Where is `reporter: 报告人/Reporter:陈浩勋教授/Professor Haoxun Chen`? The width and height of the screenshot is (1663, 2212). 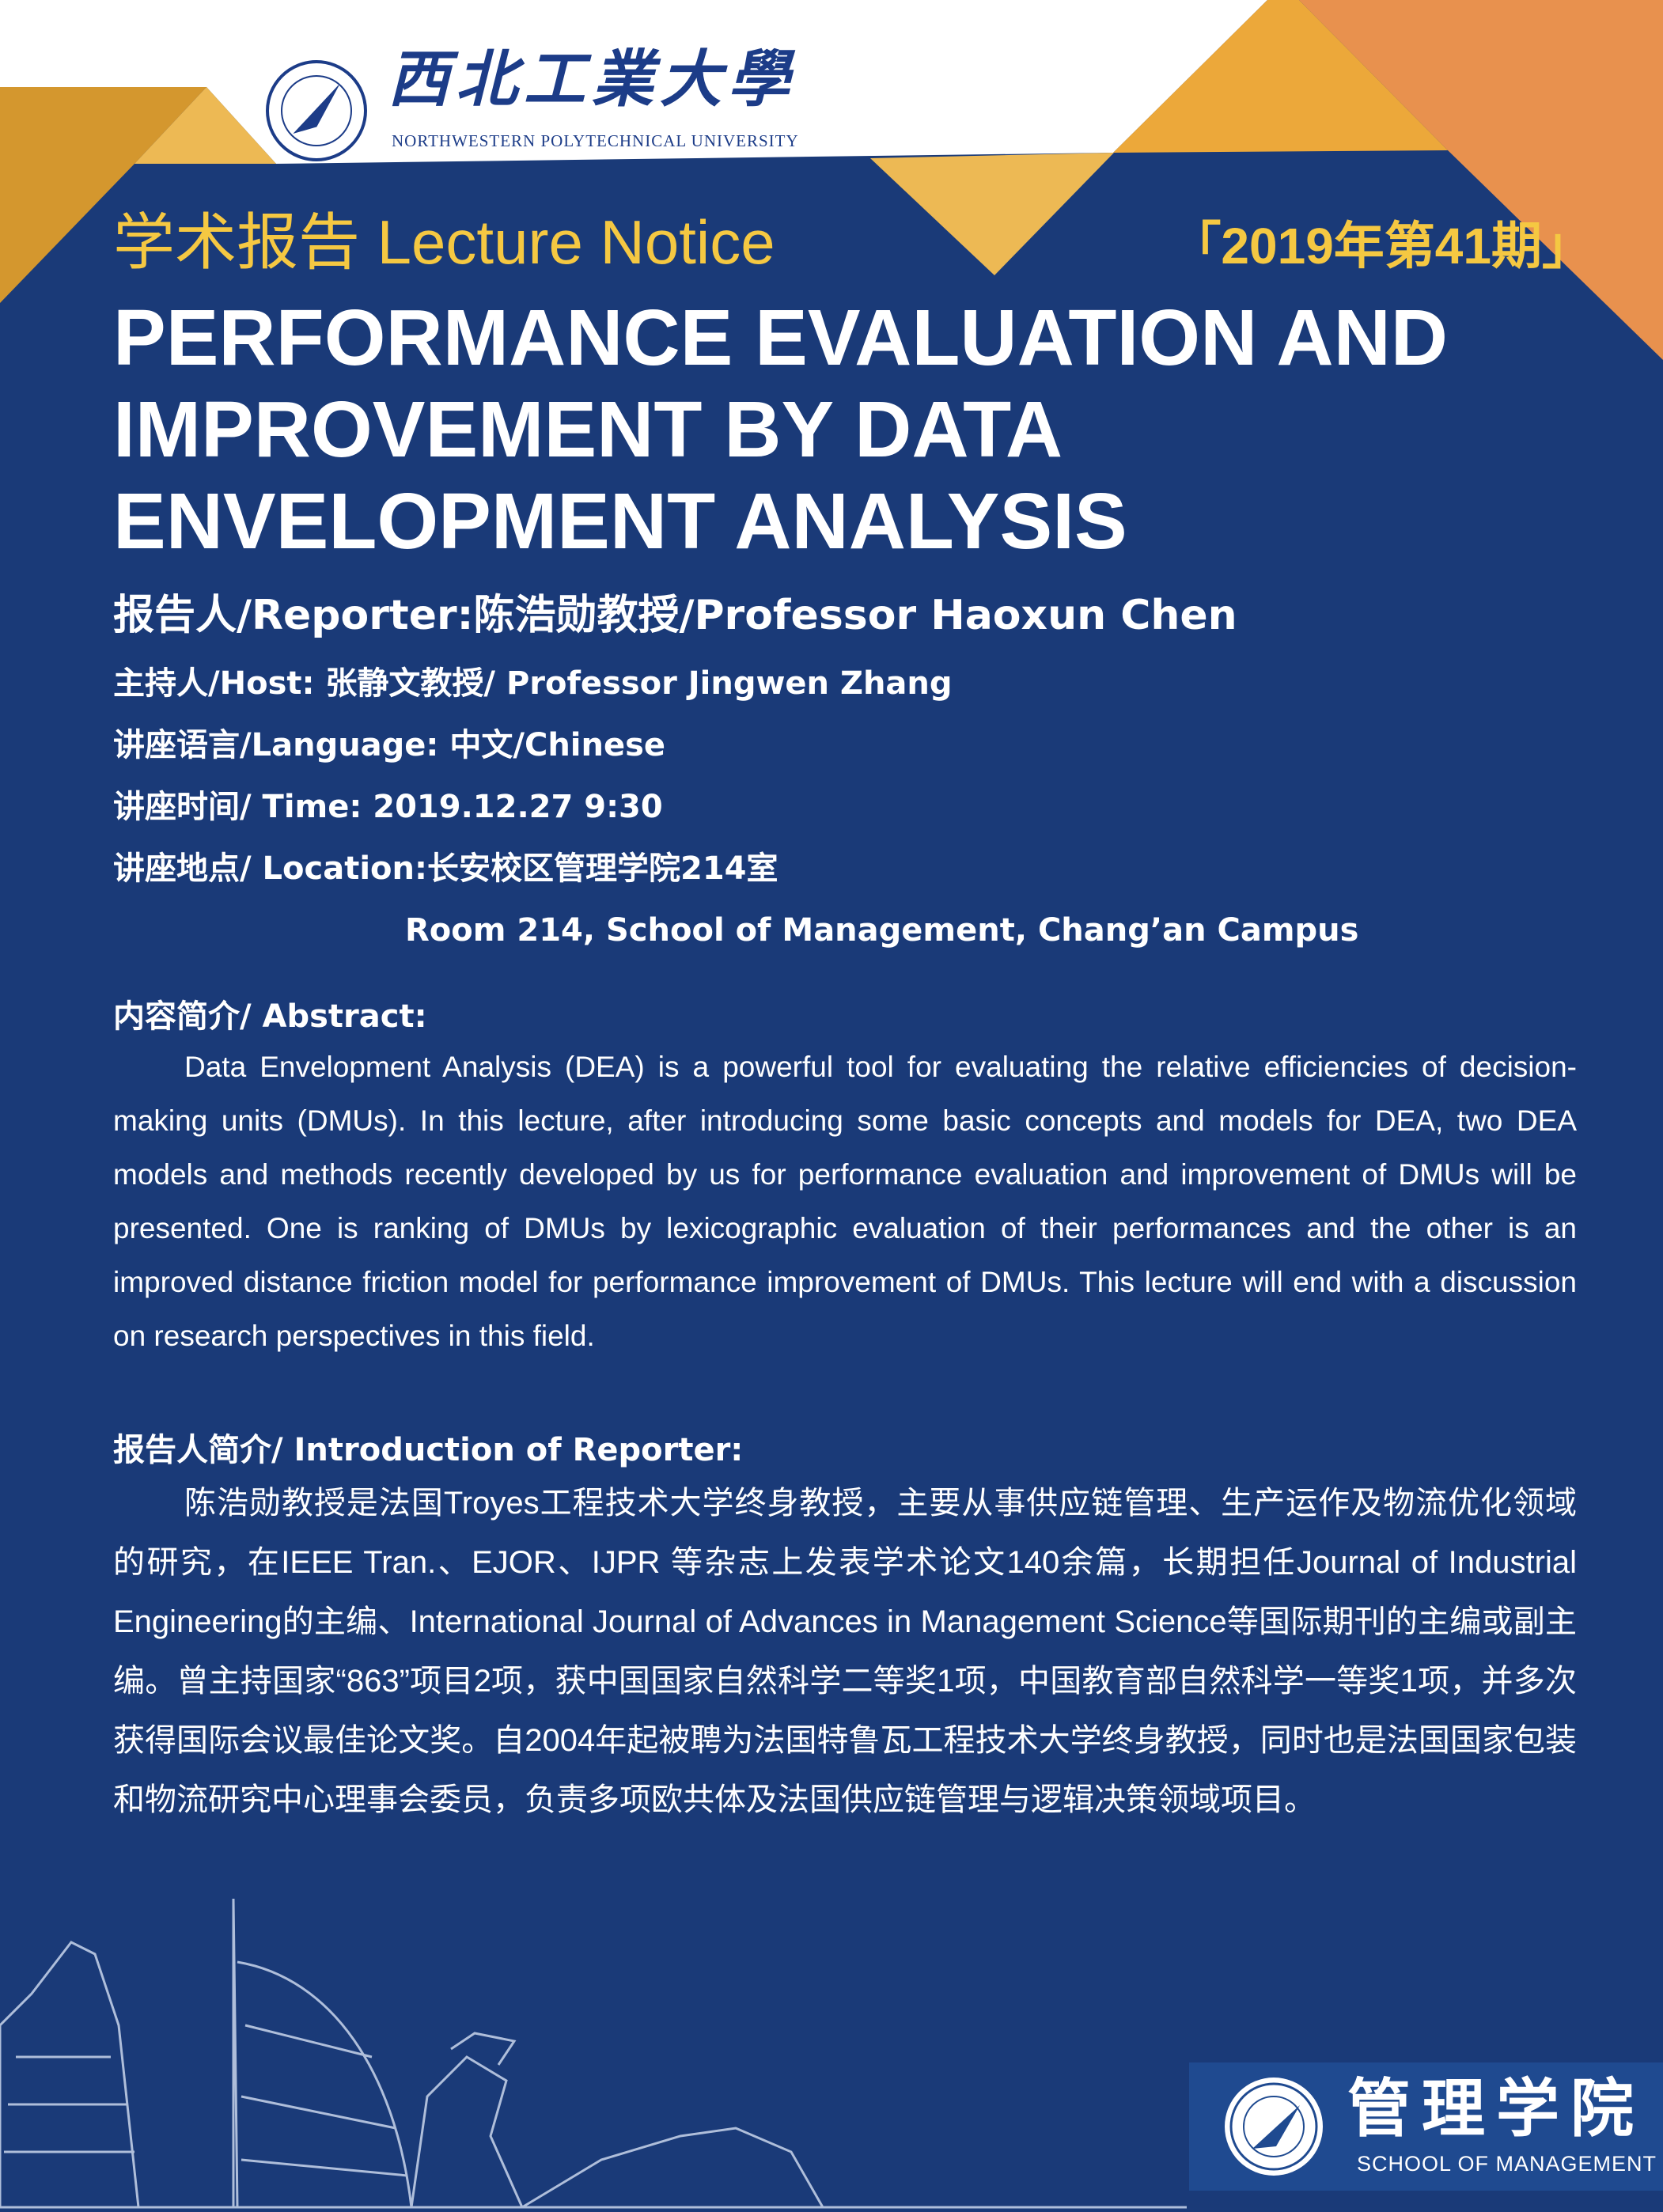 reporter: 报告人/Reporter:陈浩勋教授/Professor Haoxun Chen is located at coordinates (675, 615).